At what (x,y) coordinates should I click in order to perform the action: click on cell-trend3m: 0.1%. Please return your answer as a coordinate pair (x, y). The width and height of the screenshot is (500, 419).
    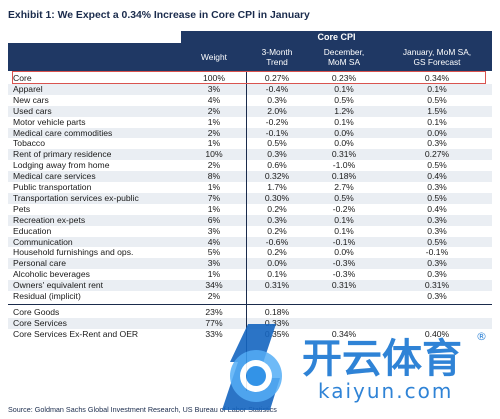
    Looking at the image, I should click on (277, 274).